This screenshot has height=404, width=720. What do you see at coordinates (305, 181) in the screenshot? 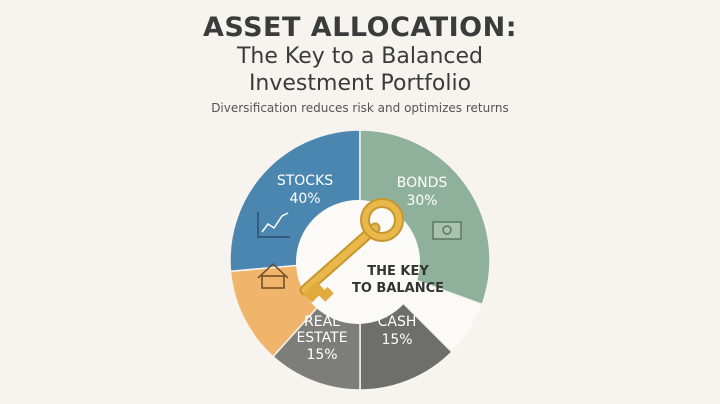
I see `label-stocks-name: STOCKS` at bounding box center [305, 181].